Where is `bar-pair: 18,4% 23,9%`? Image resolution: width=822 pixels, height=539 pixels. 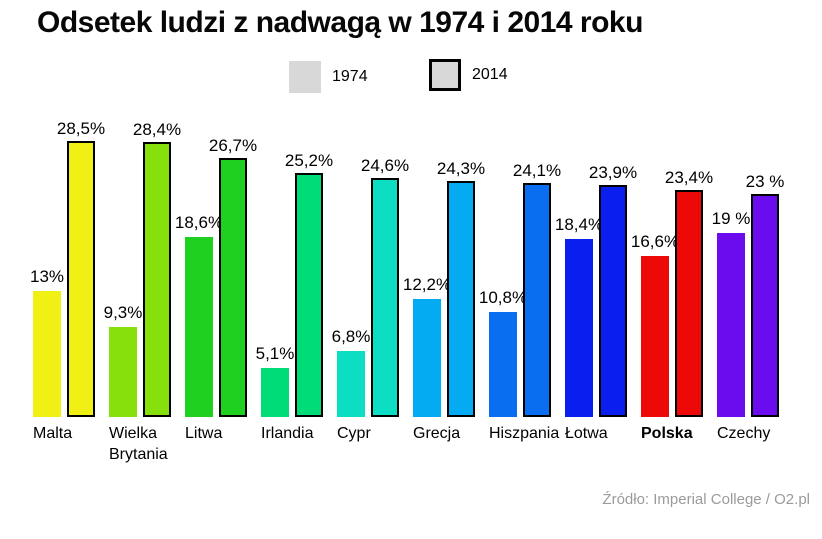
bar-pair: 18,4% 23,9% is located at coordinates (596, 290).